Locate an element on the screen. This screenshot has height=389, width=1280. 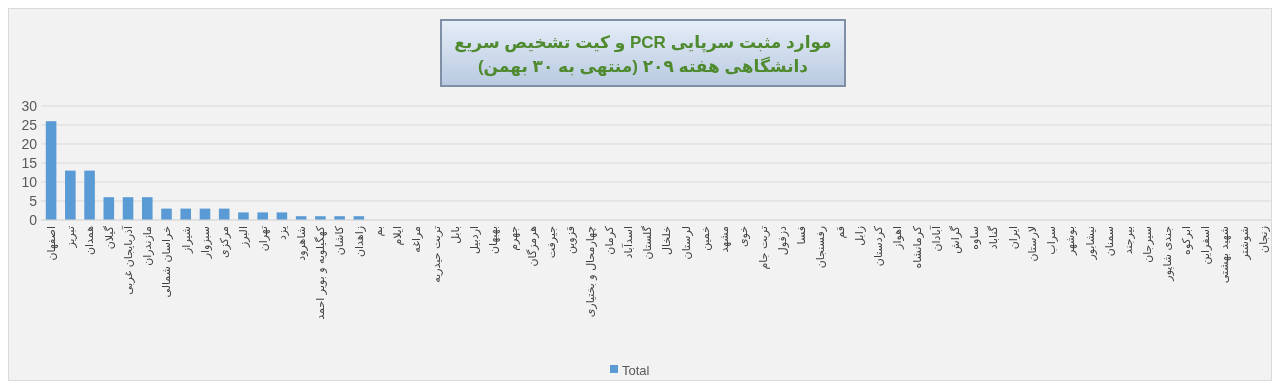
y-tick-label: 15 is located at coordinates (29, 162).